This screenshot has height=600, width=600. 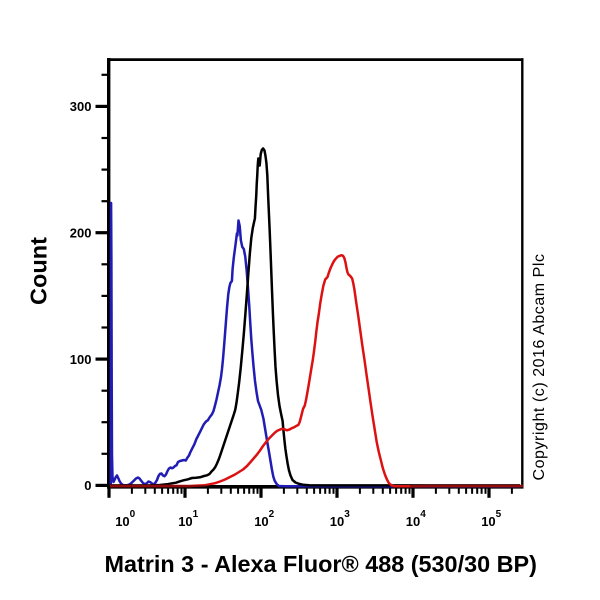 I want to click on svg-text: 100, so click(x=81, y=359).